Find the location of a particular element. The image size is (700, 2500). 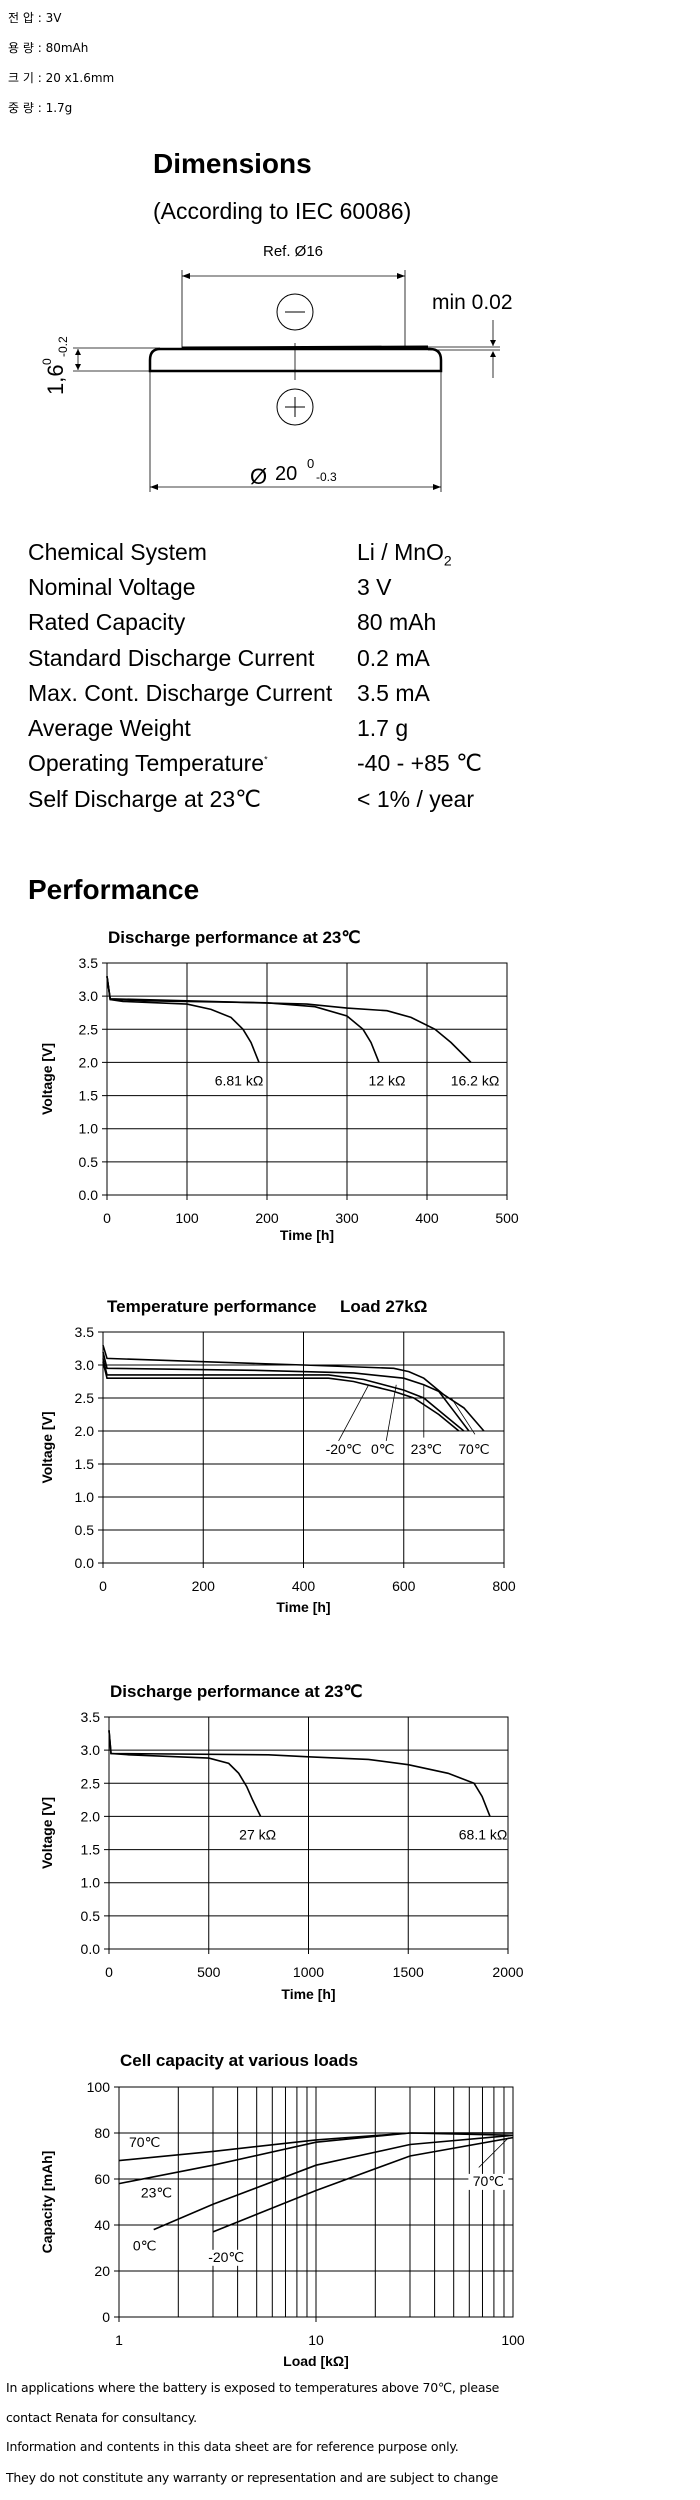

annotation-label: 6.81 kΩ is located at coordinates (239, 1081).